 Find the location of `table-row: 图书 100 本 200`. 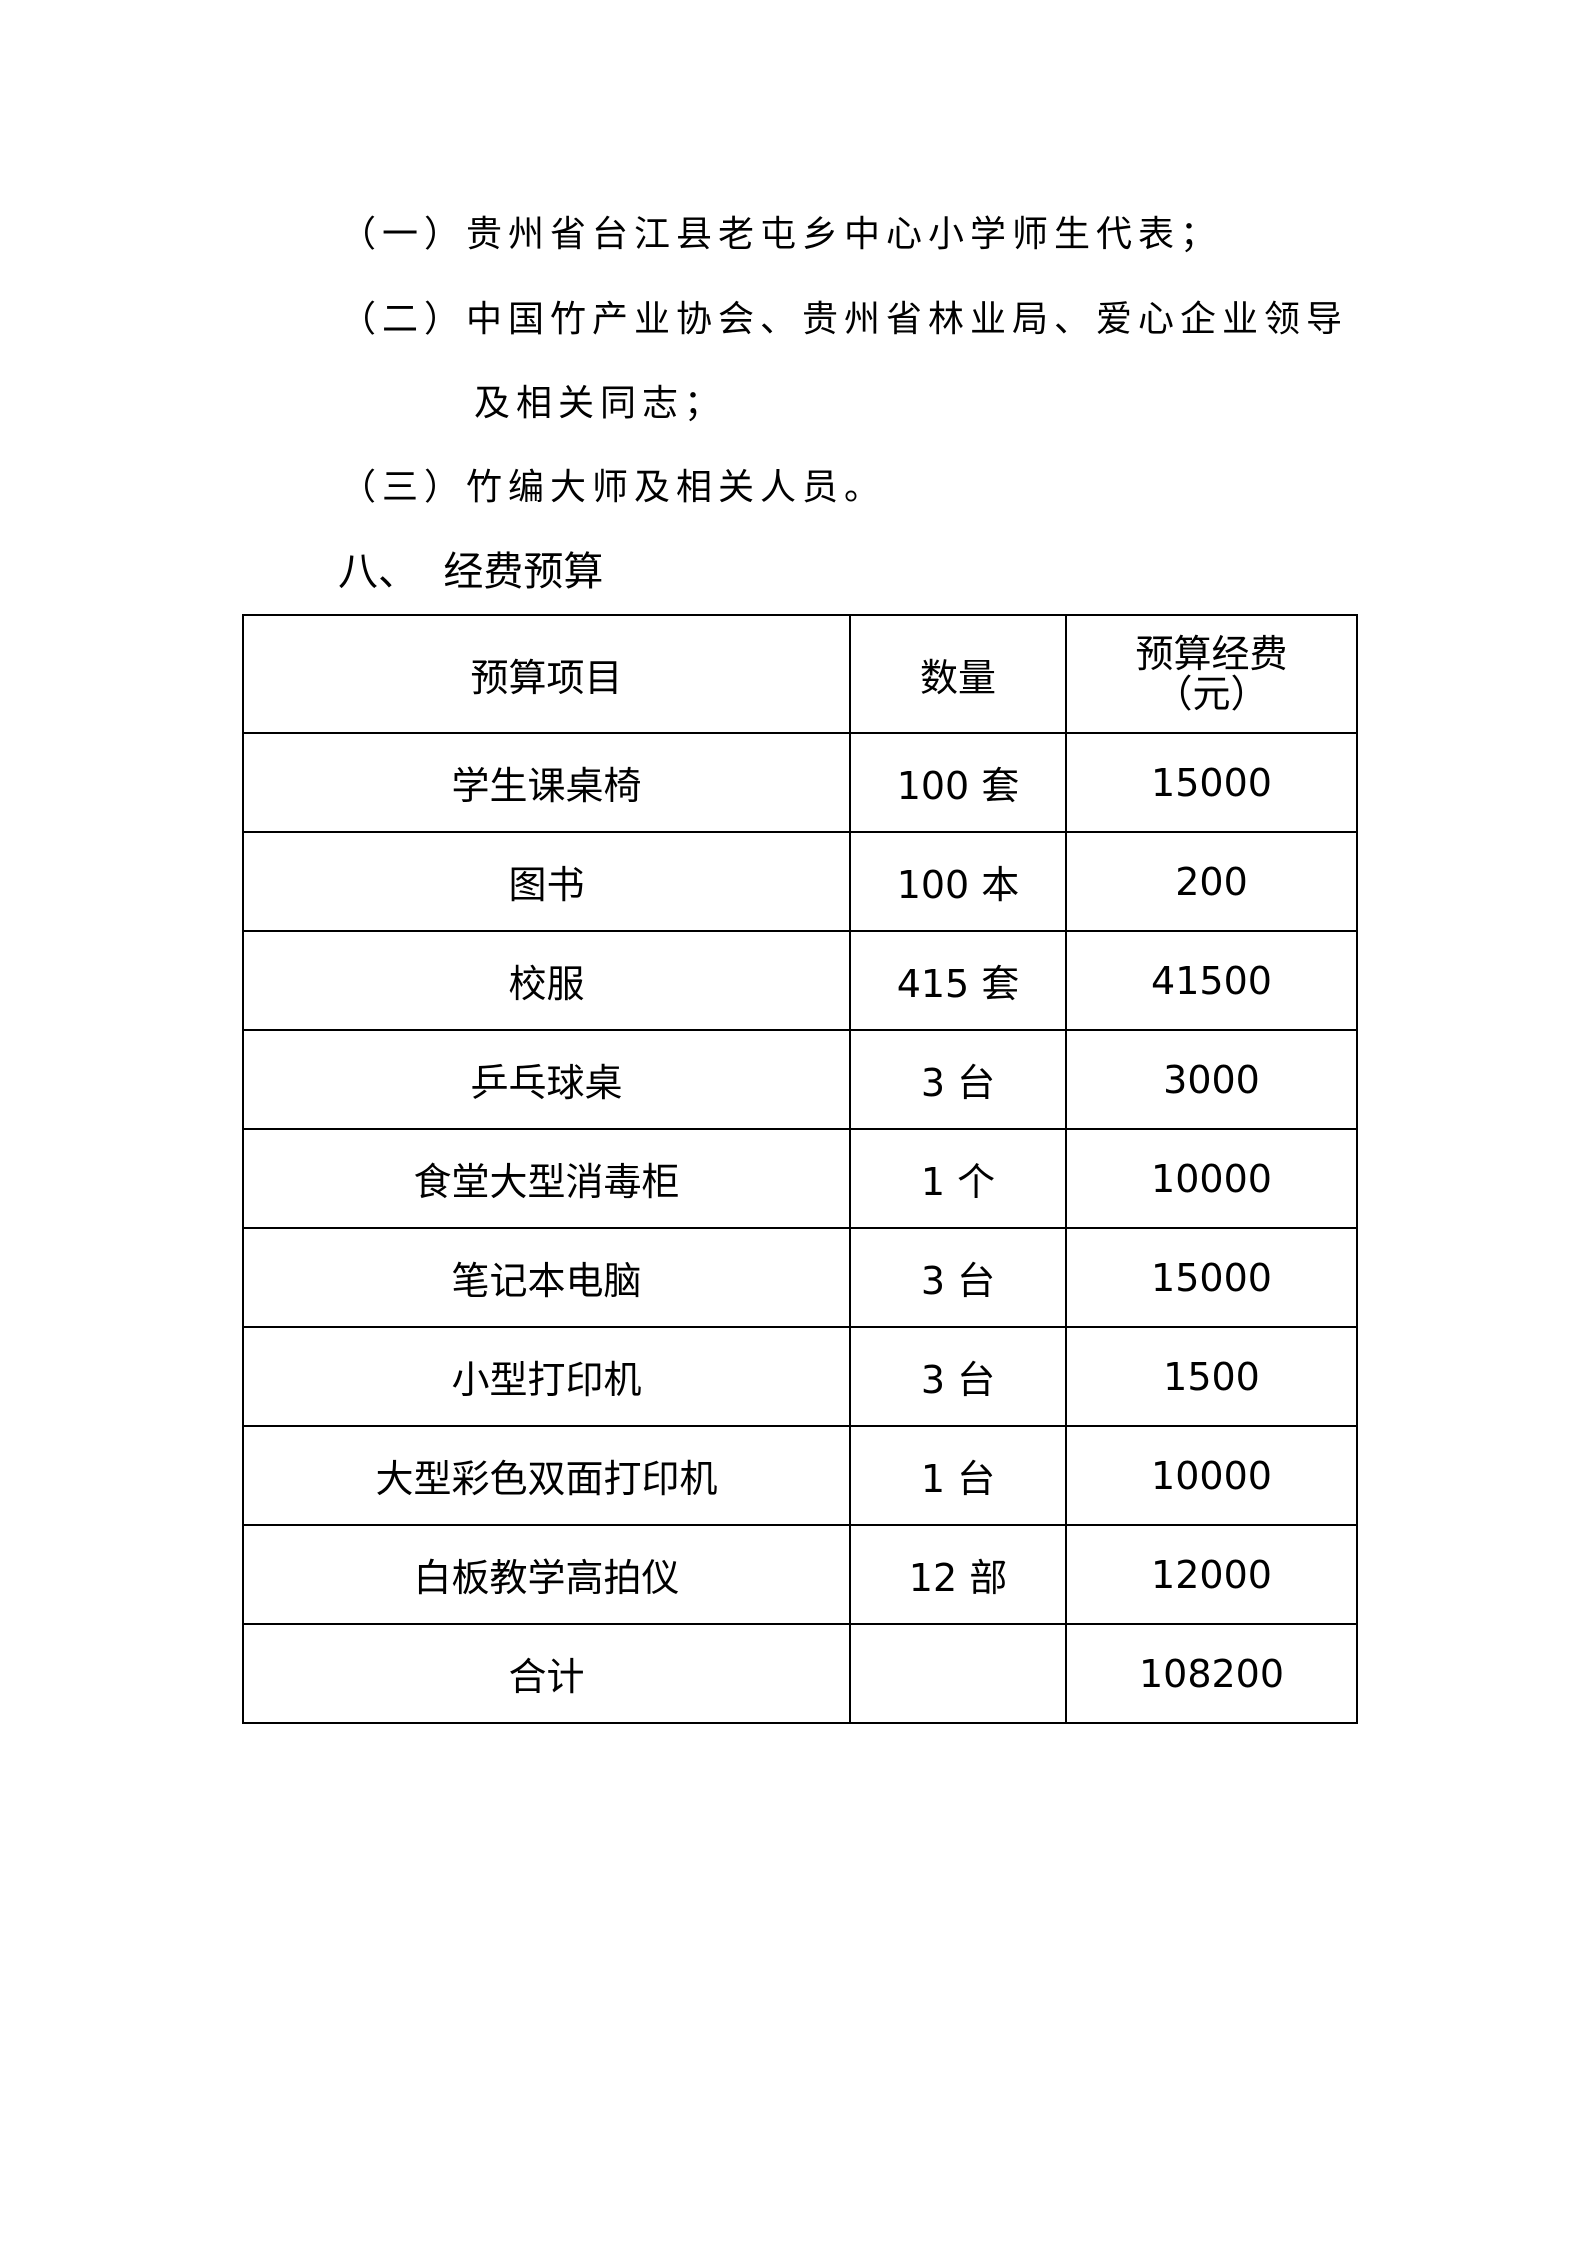

table-row: 图书 100 本 200 is located at coordinates (800, 881).